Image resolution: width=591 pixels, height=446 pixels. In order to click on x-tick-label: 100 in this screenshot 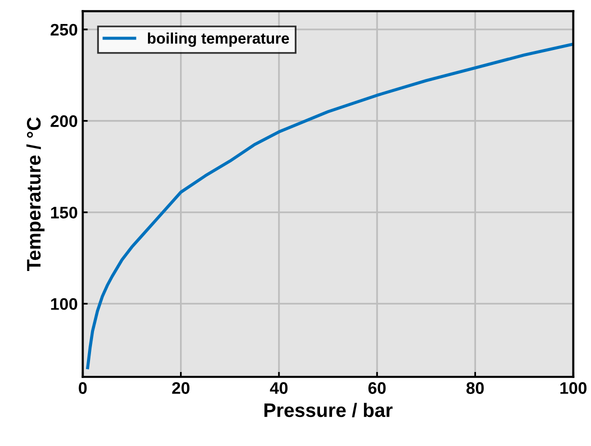, I will do `click(573, 388)`.